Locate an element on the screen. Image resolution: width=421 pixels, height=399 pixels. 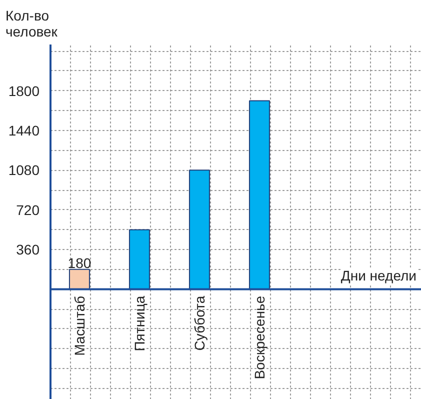
y-tick-label: 1440 is located at coordinates (24, 130).